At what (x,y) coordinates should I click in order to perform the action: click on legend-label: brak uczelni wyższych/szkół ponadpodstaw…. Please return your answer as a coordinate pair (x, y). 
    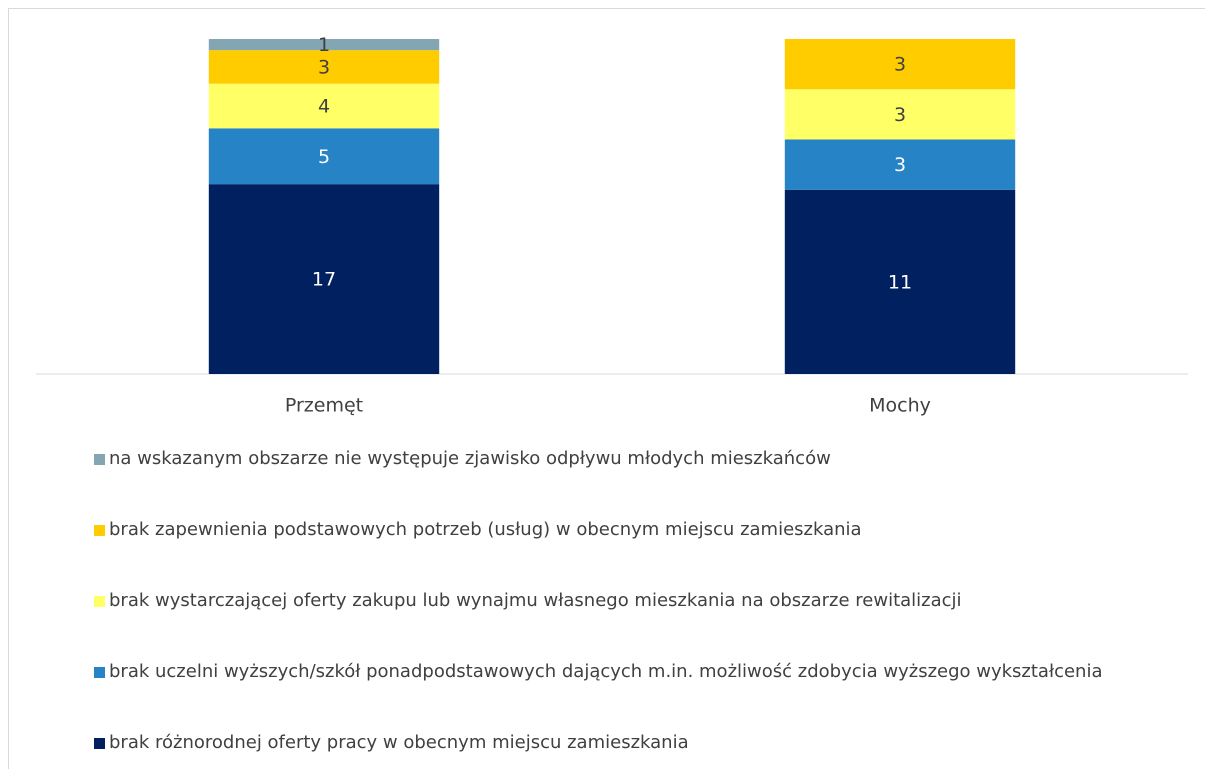
    Looking at the image, I should click on (606, 671).